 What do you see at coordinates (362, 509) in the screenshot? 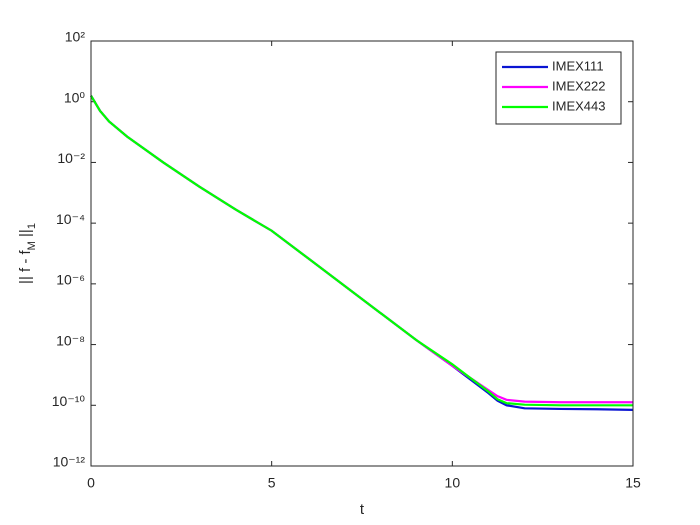
I see `x-axis-label: t` at bounding box center [362, 509].